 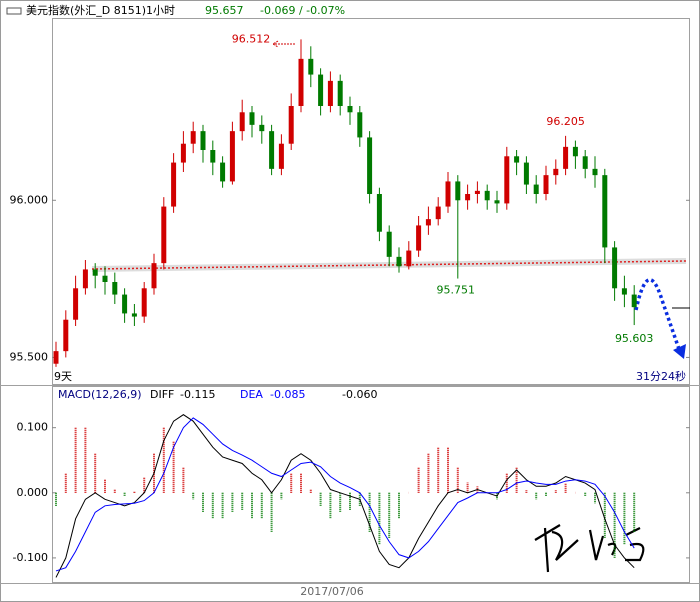 I want to click on y-tick-label: 96.000, so click(x=29, y=199).